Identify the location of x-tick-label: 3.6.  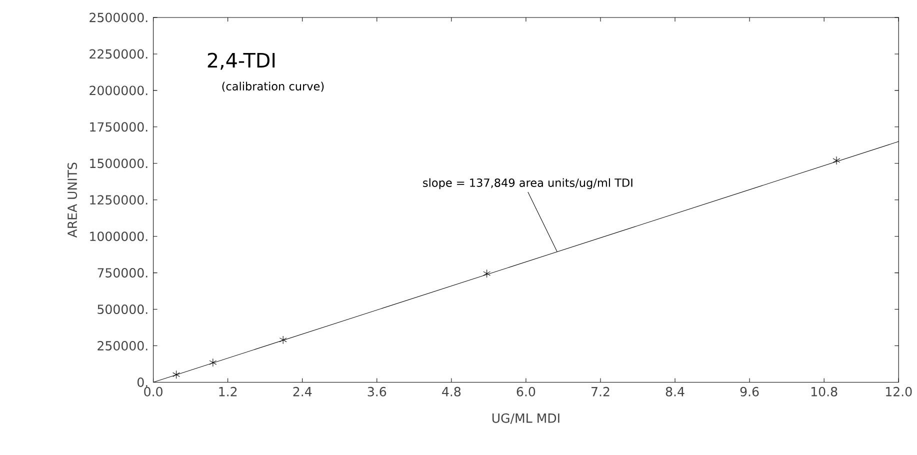
(377, 391).